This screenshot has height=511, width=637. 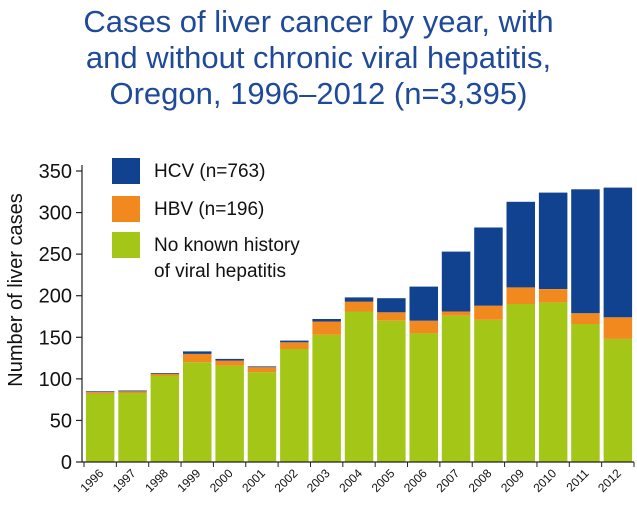 What do you see at coordinates (55, 172) in the screenshot?
I see `y-tick-label-350: 350` at bounding box center [55, 172].